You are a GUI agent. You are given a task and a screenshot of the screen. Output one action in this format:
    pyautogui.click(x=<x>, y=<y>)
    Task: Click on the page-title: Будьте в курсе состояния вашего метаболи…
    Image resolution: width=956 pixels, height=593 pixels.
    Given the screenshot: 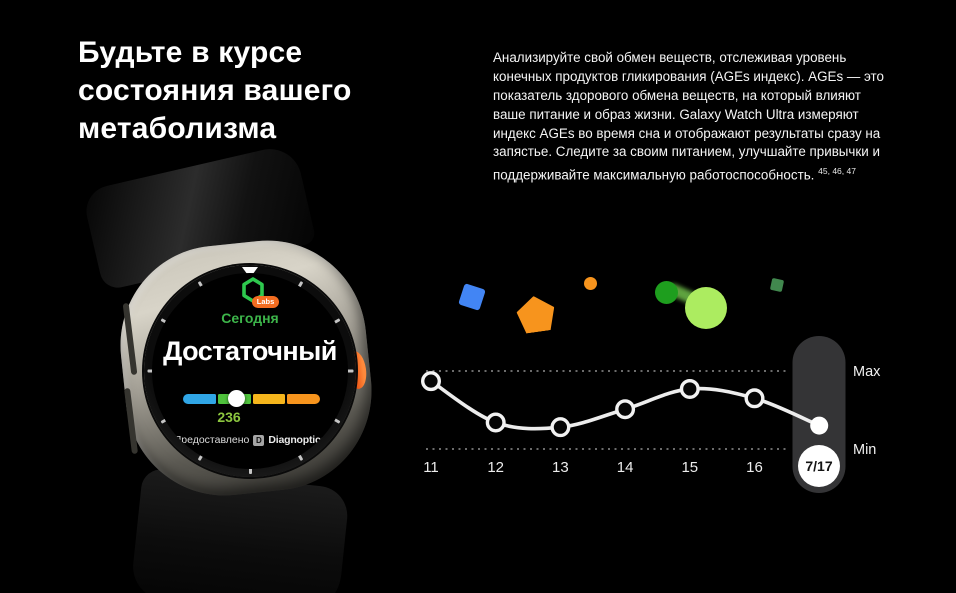 What is the action you would take?
    pyautogui.click(x=258, y=91)
    